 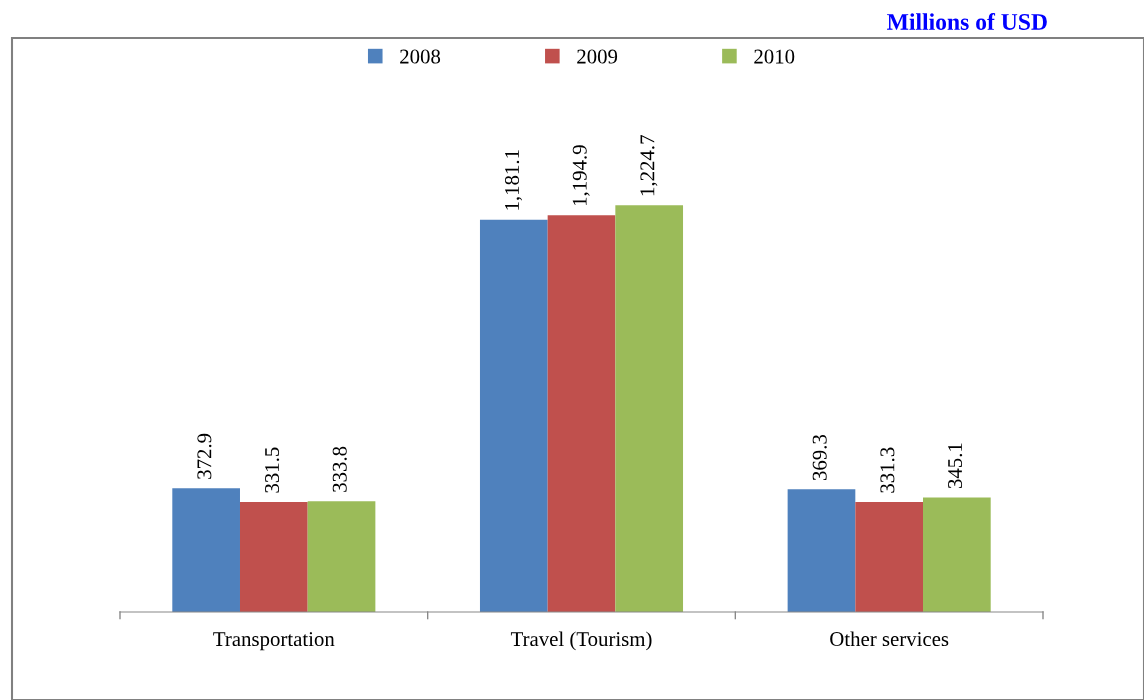 What do you see at coordinates (819, 457) in the screenshot?
I see `data-label: 369.3` at bounding box center [819, 457].